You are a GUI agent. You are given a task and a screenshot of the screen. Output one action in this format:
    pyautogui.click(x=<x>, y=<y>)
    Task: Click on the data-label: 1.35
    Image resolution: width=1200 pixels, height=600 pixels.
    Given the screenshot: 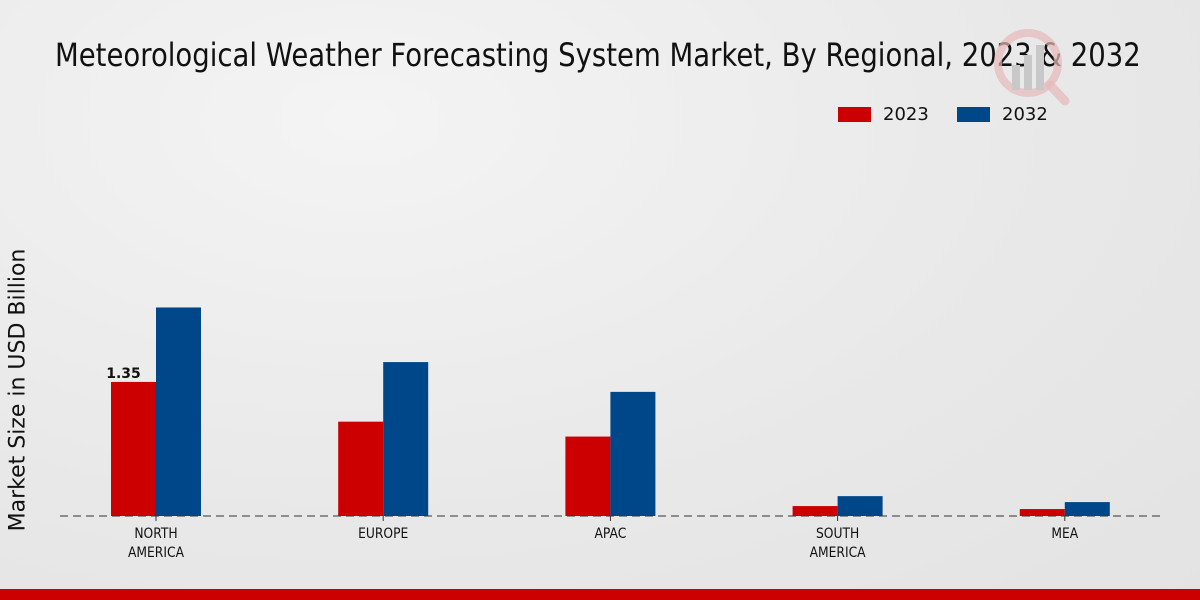 What is the action you would take?
    pyautogui.click(x=123, y=374)
    